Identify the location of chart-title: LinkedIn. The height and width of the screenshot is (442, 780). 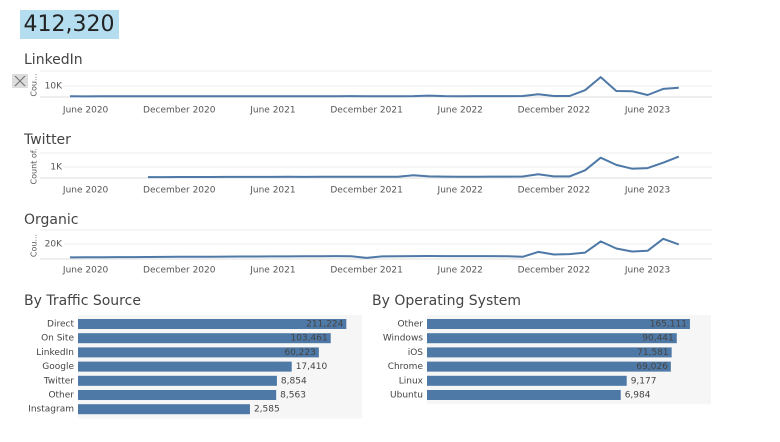
(53, 60).